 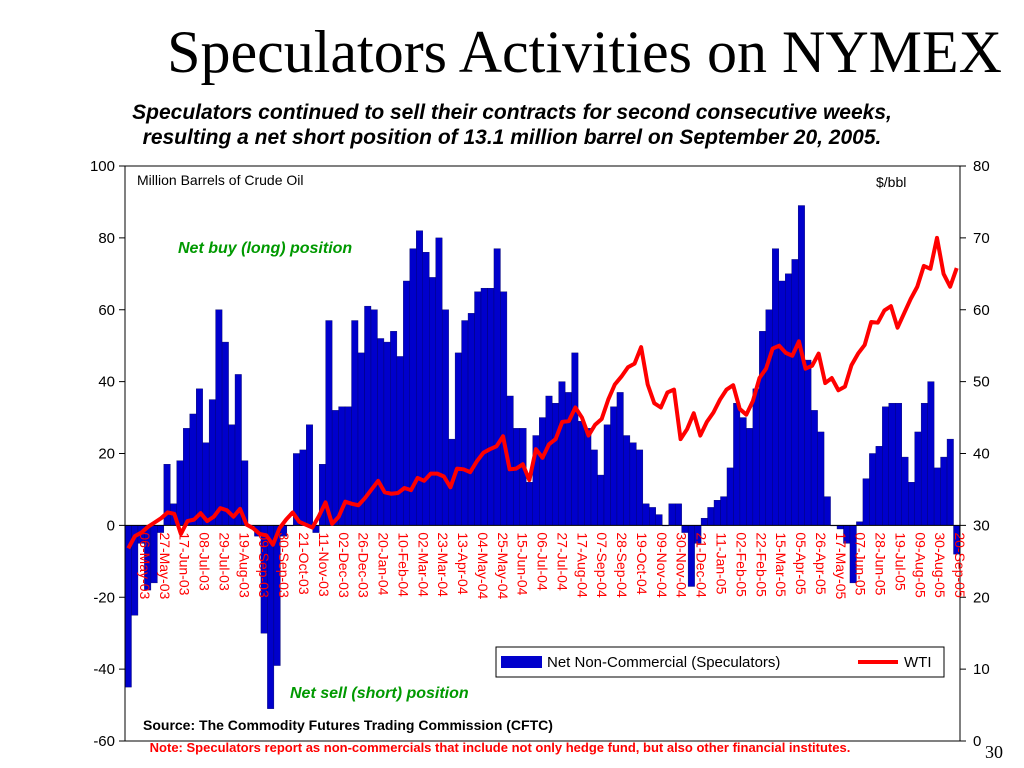 I want to click on right-axis-label: $/bbl, so click(x=891, y=182).